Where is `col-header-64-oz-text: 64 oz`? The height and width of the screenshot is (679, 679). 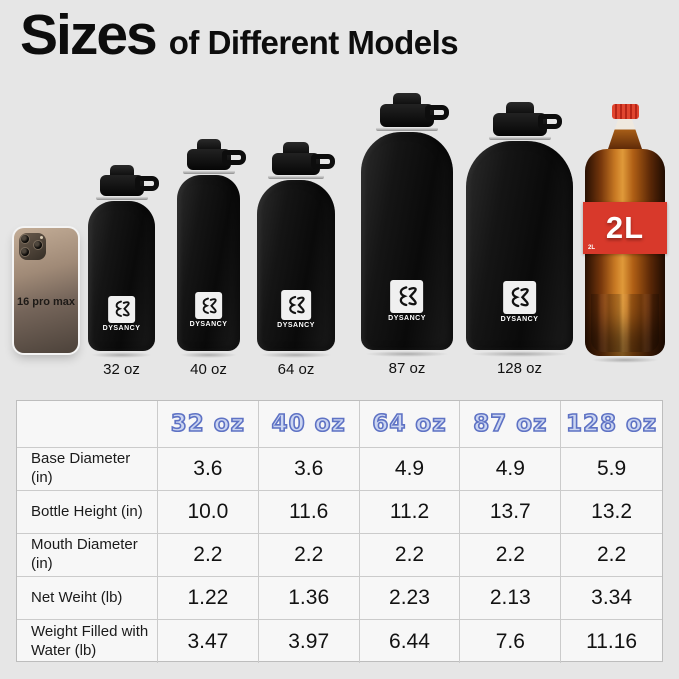 col-header-64-oz-text: 64 oz is located at coordinates (409, 424).